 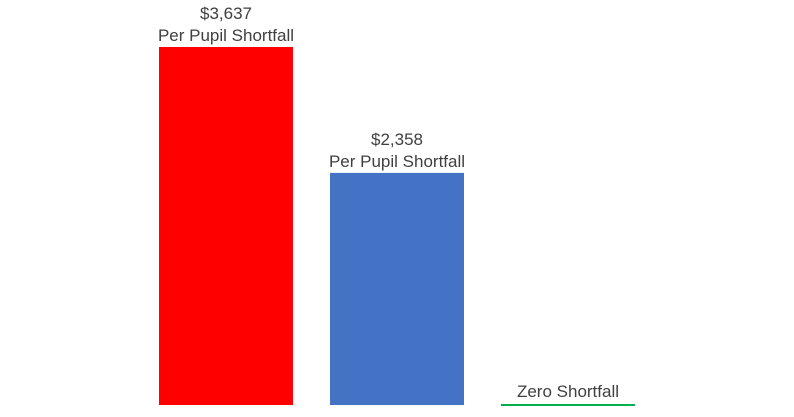 What do you see at coordinates (397, 139) in the screenshot?
I see `data-label-value-2: $2,358` at bounding box center [397, 139].